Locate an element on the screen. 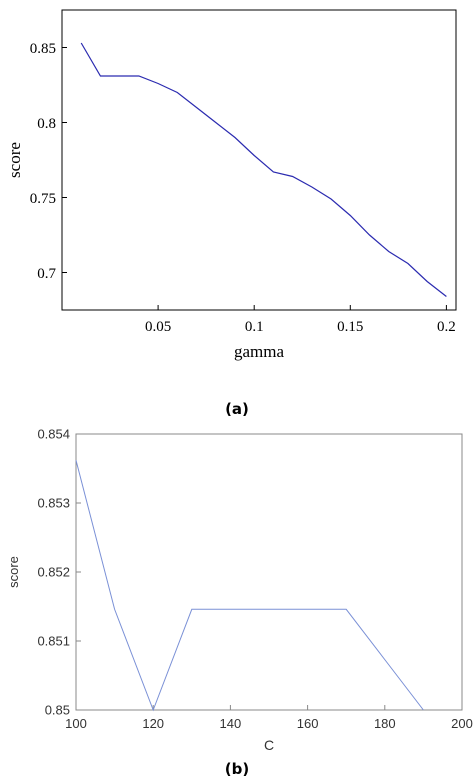 The image size is (474, 783). y-tick-label: 0.75 is located at coordinates (43, 199).